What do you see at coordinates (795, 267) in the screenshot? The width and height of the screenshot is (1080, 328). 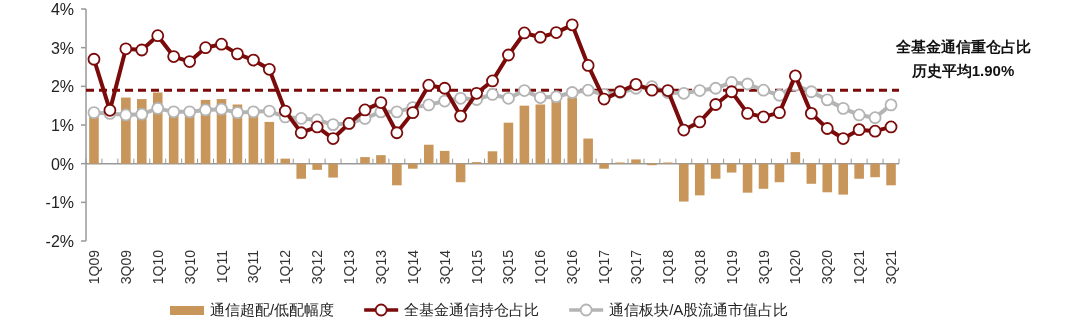 I see `x-tick-label: 1Q20` at bounding box center [795, 267].